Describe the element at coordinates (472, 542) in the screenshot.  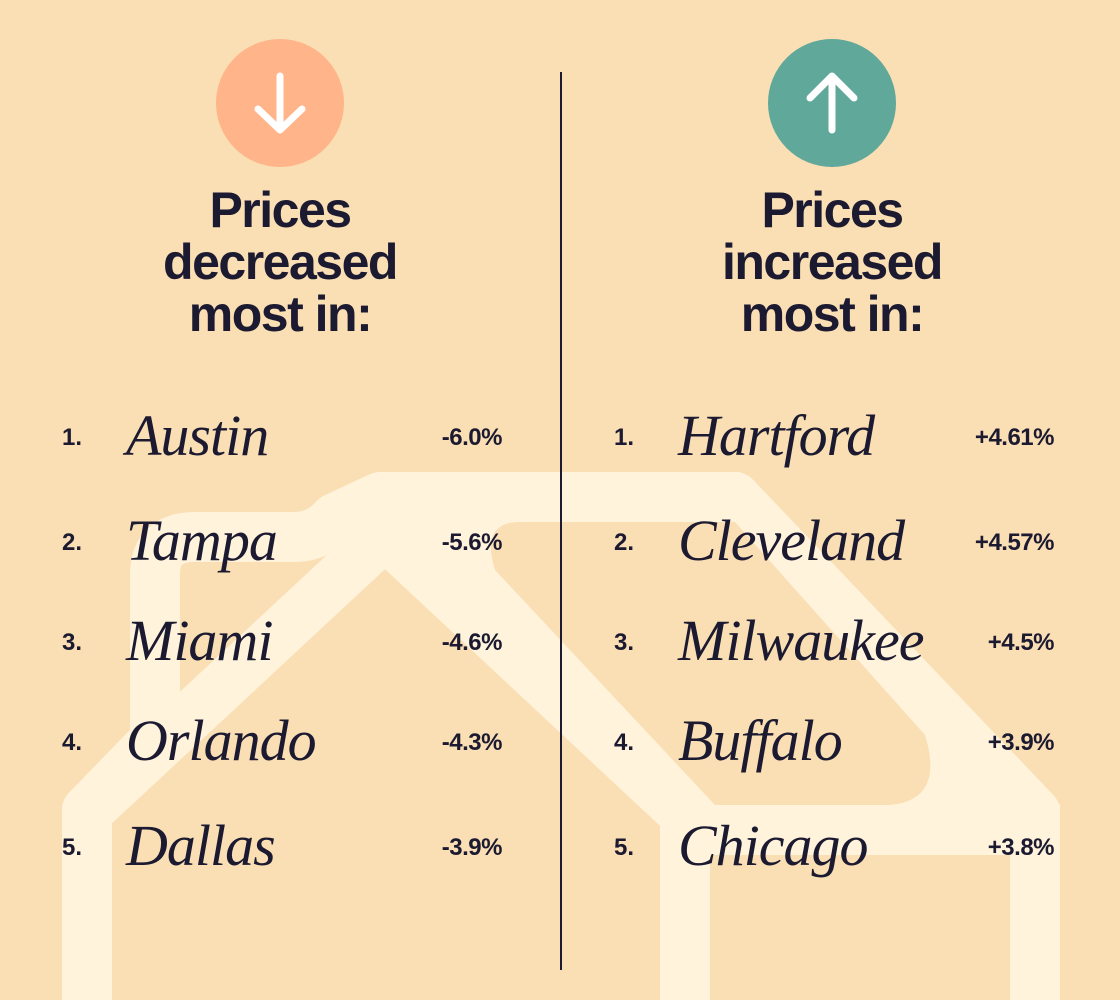
I see `price-change: -5.6%` at that location.